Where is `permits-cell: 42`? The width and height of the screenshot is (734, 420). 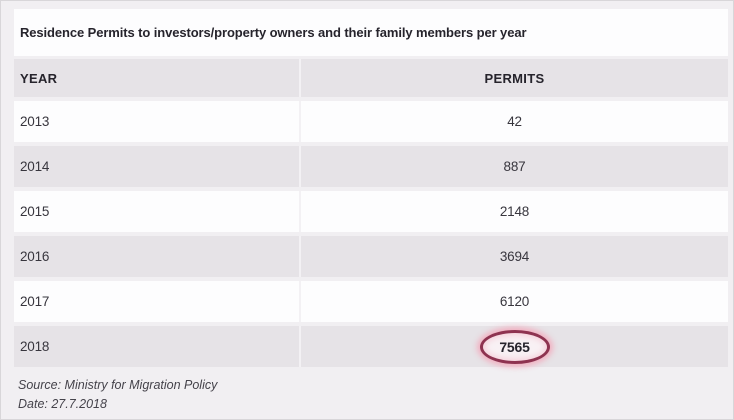 permits-cell: 42 is located at coordinates (514, 121).